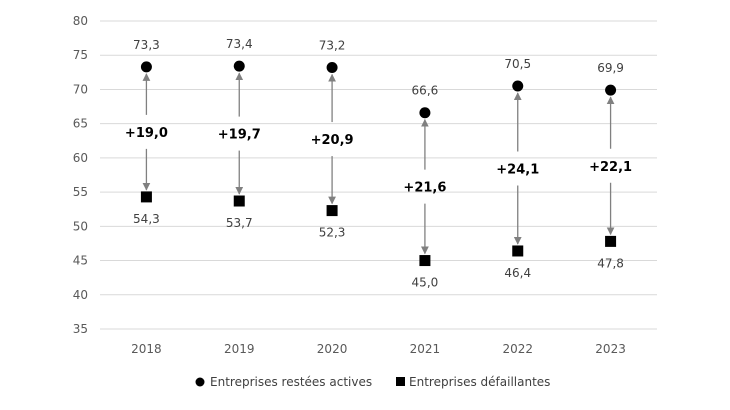 The image size is (730, 410). I want to click on y-tick-label: 80, so click(80, 21).